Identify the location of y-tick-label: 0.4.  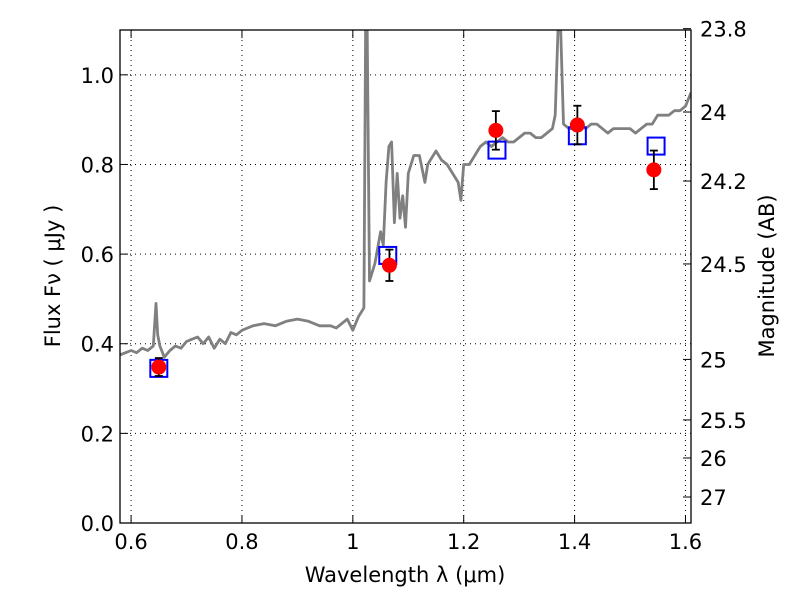
(97, 345).